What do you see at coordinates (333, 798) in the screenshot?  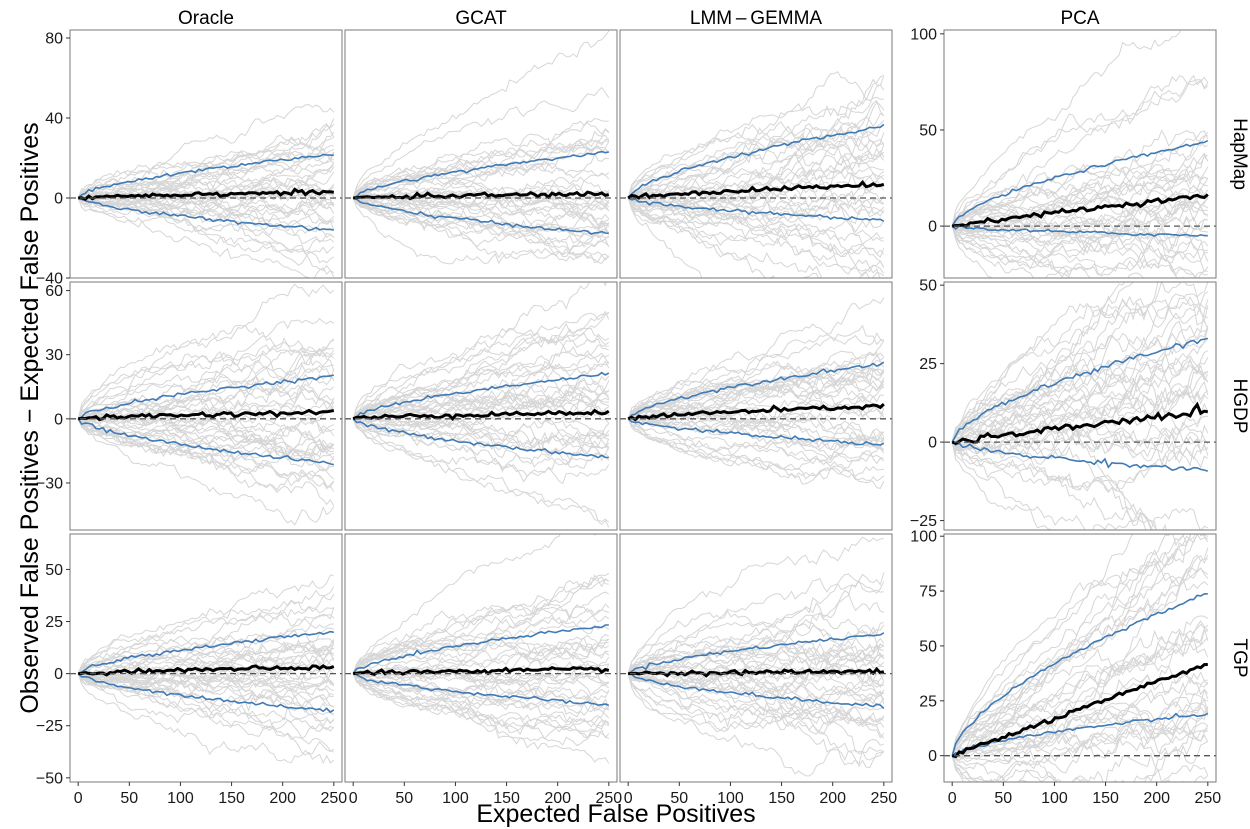 I see `x-tick-label: 250` at bounding box center [333, 798].